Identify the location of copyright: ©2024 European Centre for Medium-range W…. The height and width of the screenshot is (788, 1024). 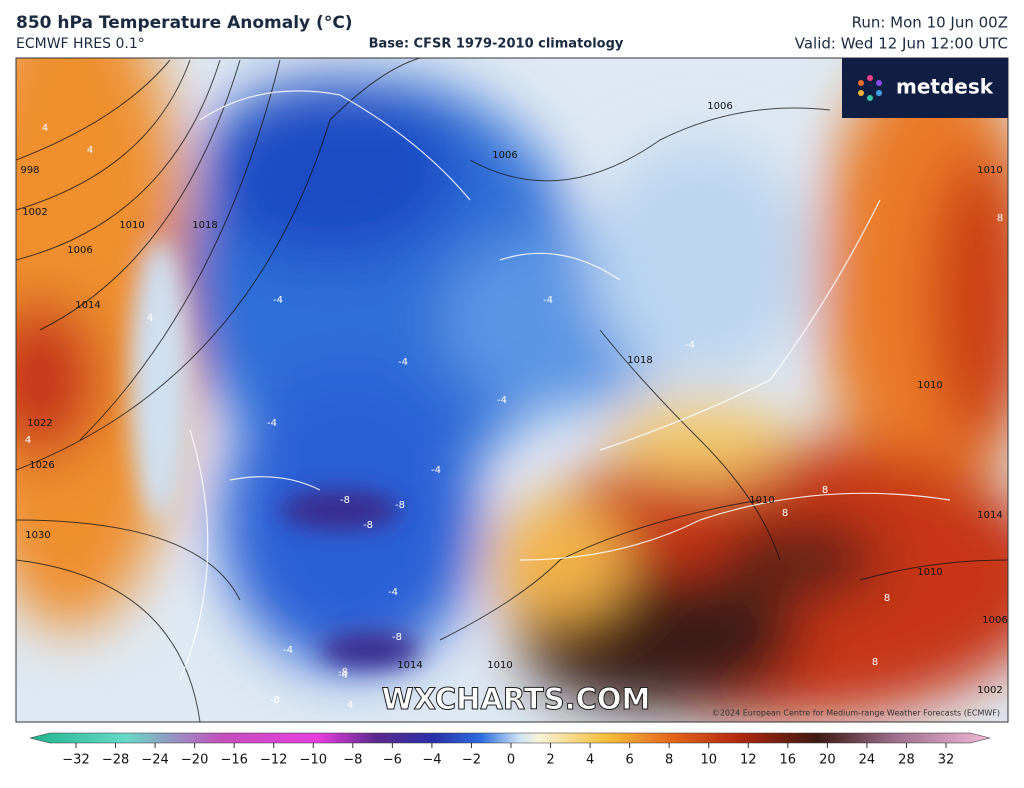
(856, 713).